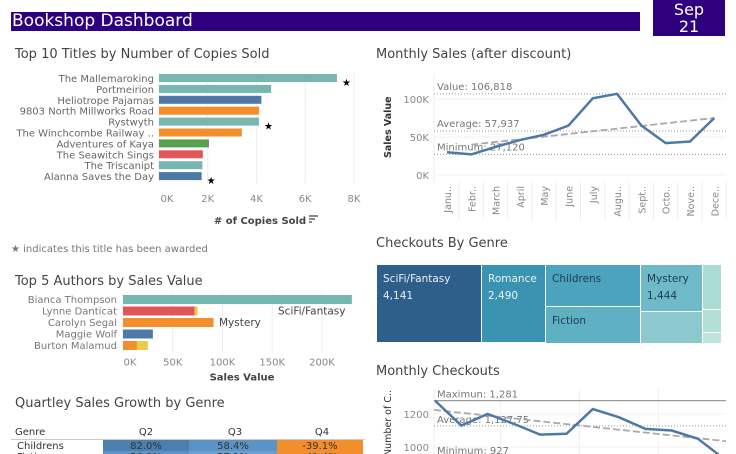 The width and height of the screenshot is (736, 454). I want to click on dashboard-header: Bookshop Dashboard, so click(325, 21).